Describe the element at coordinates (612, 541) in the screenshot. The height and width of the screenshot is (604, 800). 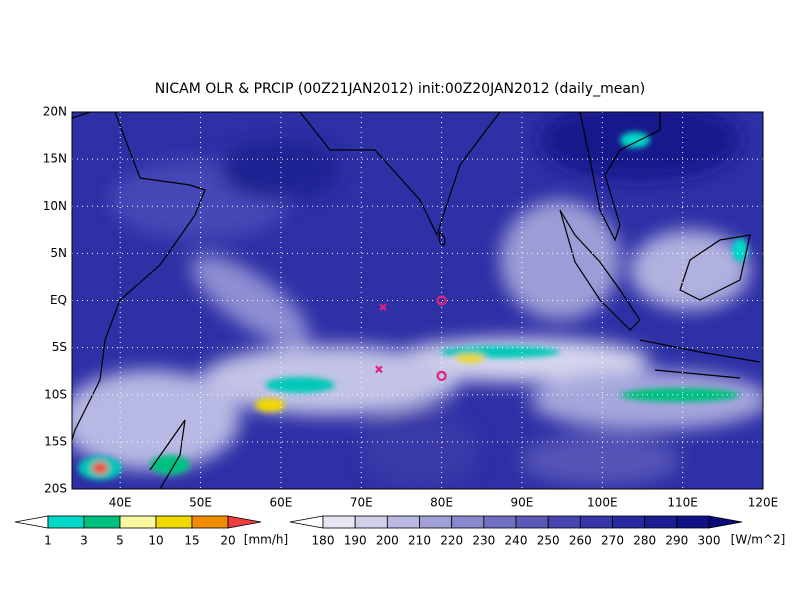
I see `colorbar-label: 270` at that location.